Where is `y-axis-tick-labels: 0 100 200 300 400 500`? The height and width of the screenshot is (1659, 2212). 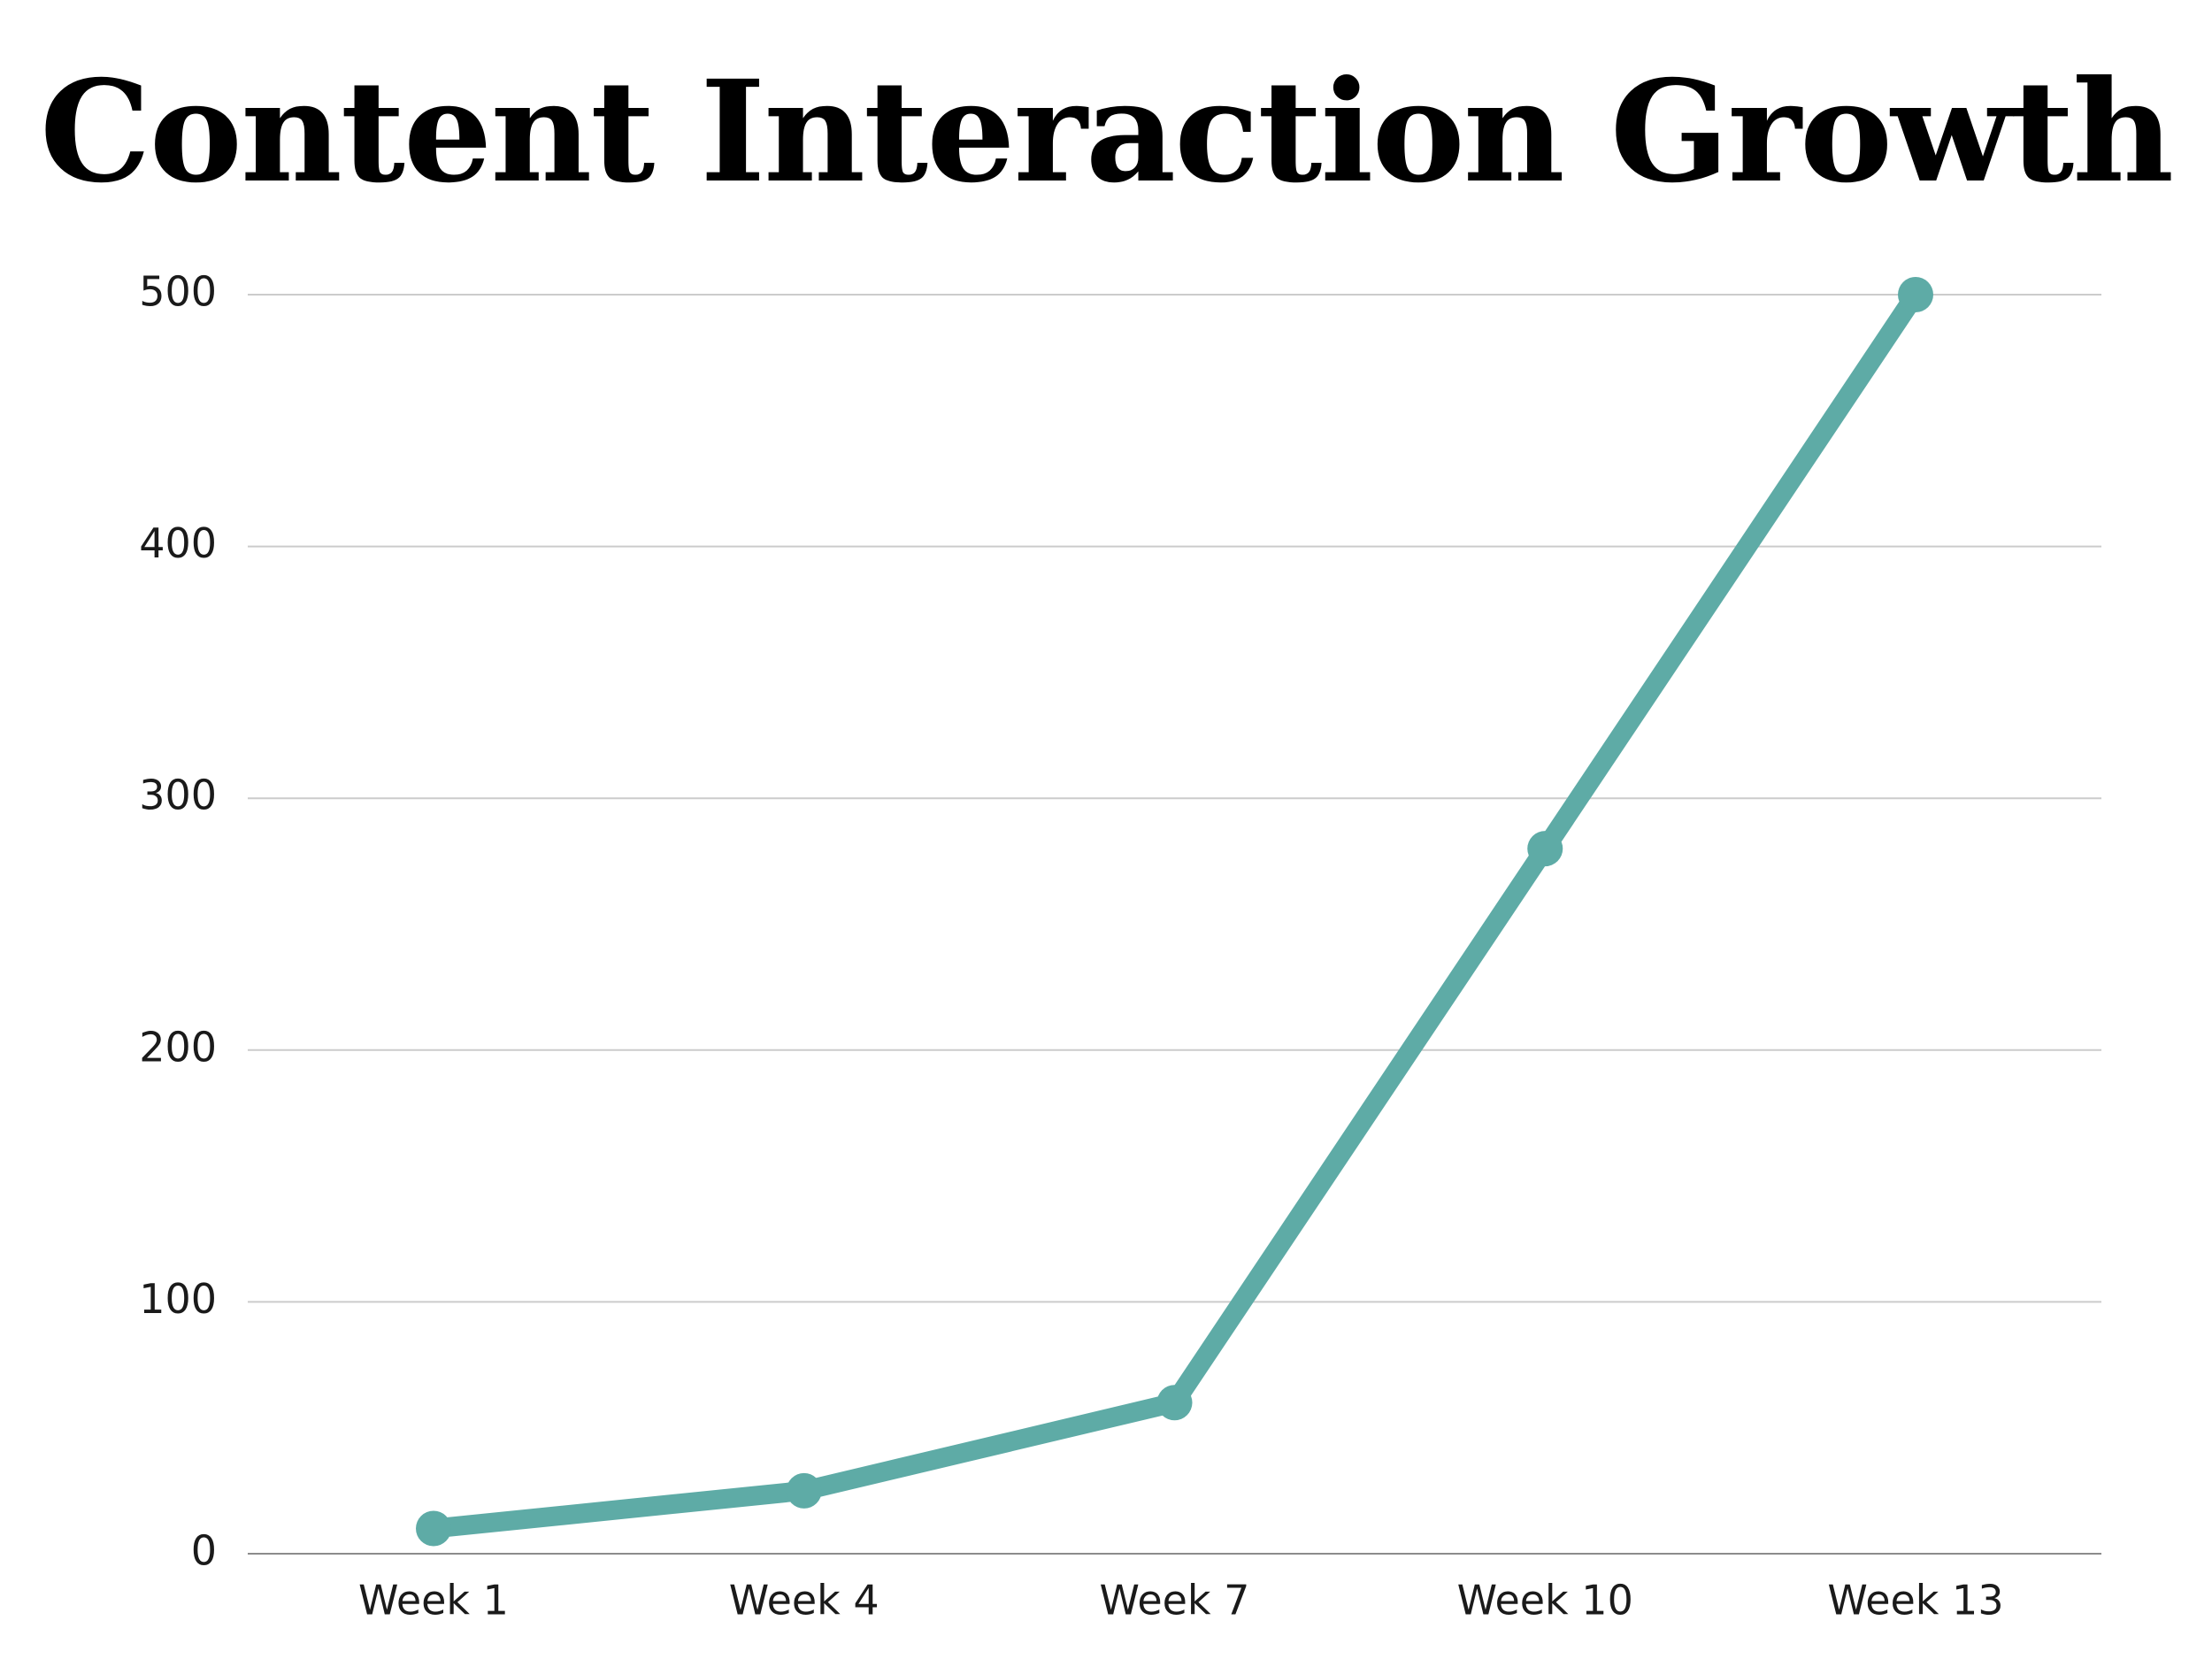
y-axis-tick-labels: 0 100 200 300 400 500 is located at coordinates (178, 922).